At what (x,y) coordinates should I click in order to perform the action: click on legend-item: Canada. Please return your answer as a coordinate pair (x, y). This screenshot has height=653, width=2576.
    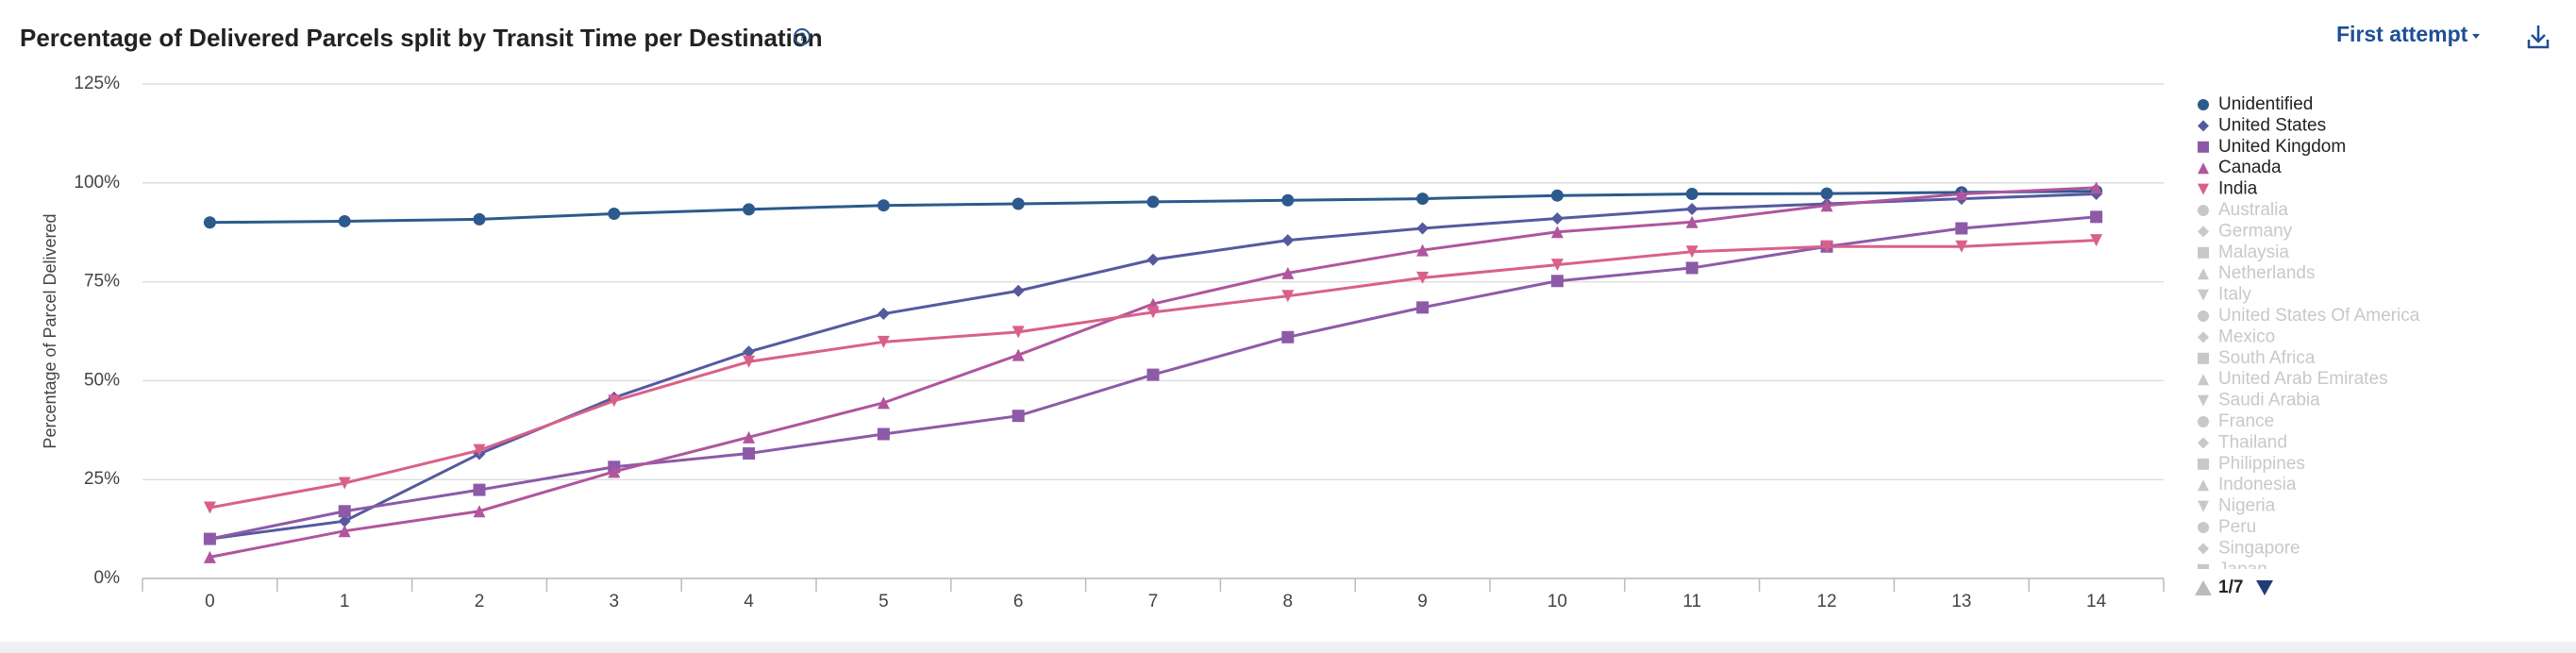
    Looking at the image, I should click on (2240, 167).